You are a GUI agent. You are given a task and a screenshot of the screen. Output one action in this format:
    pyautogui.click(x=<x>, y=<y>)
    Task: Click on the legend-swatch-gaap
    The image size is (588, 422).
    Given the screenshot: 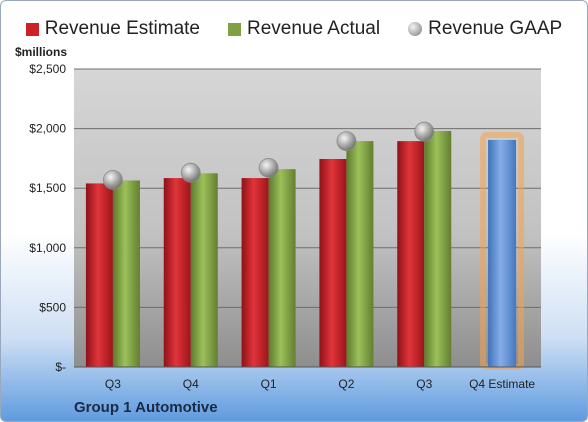 What is the action you would take?
    pyautogui.click(x=415, y=29)
    